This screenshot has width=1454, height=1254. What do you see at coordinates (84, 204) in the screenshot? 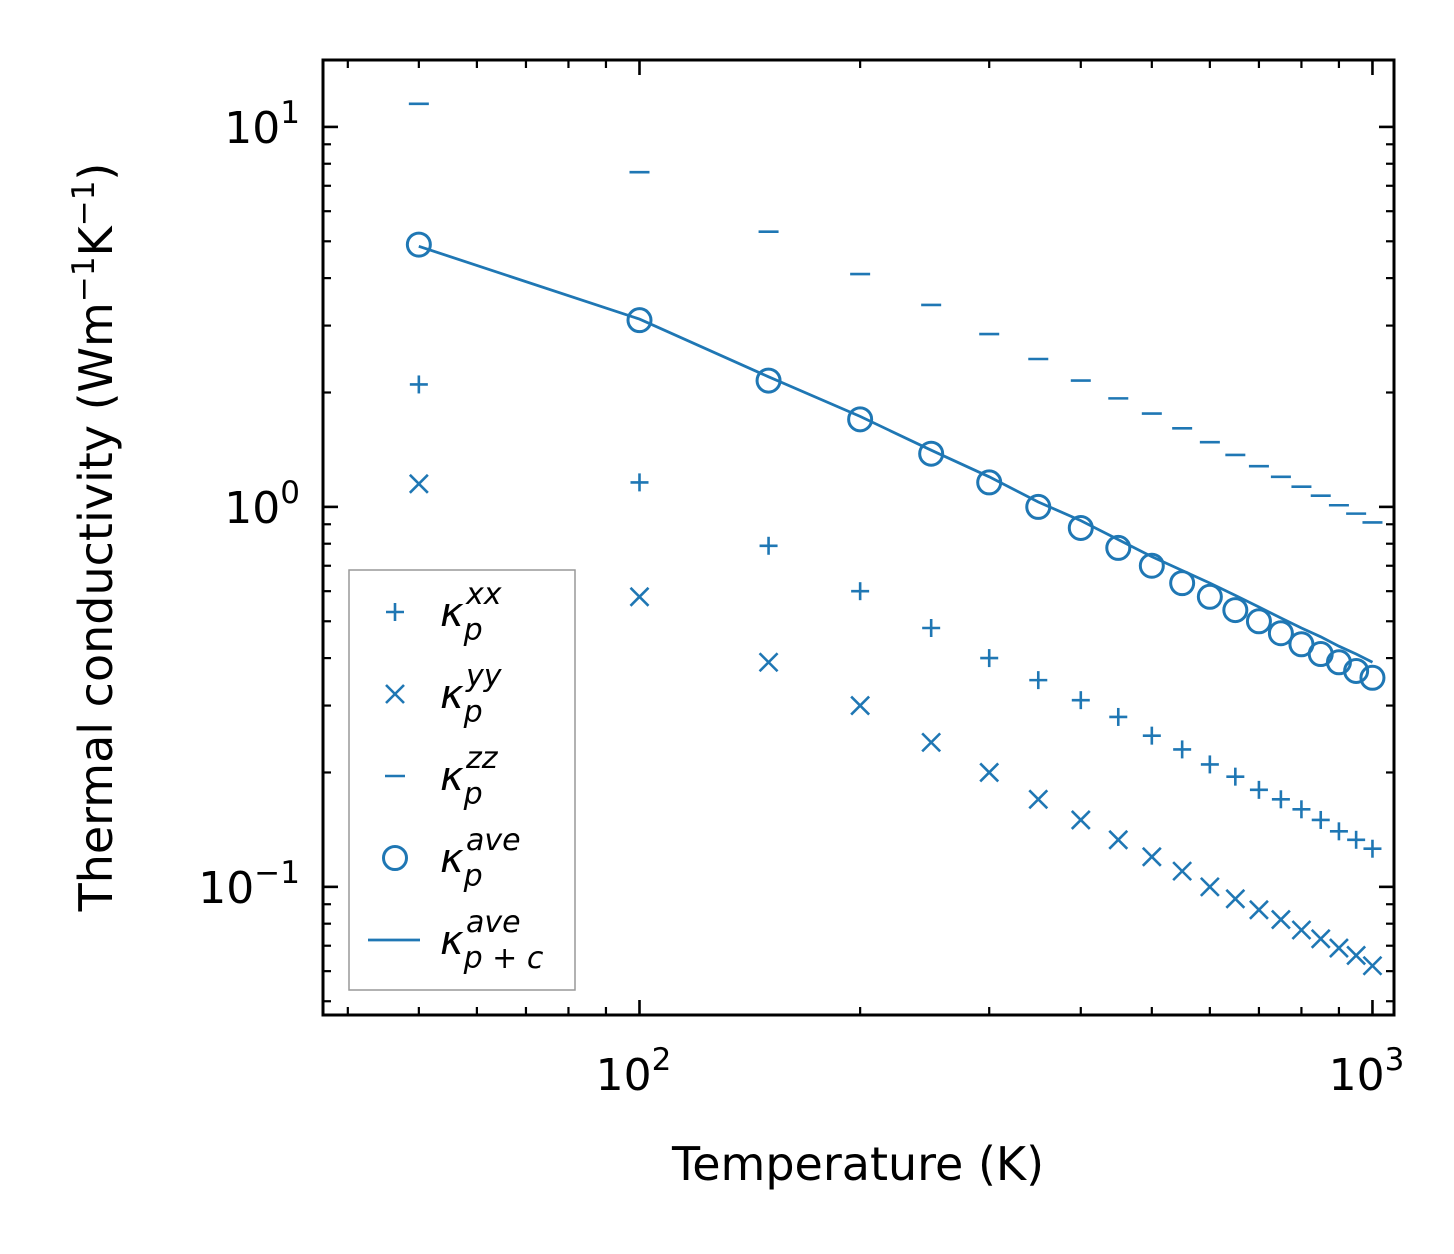
I see `y-label-sup2: −1` at bounding box center [84, 204].